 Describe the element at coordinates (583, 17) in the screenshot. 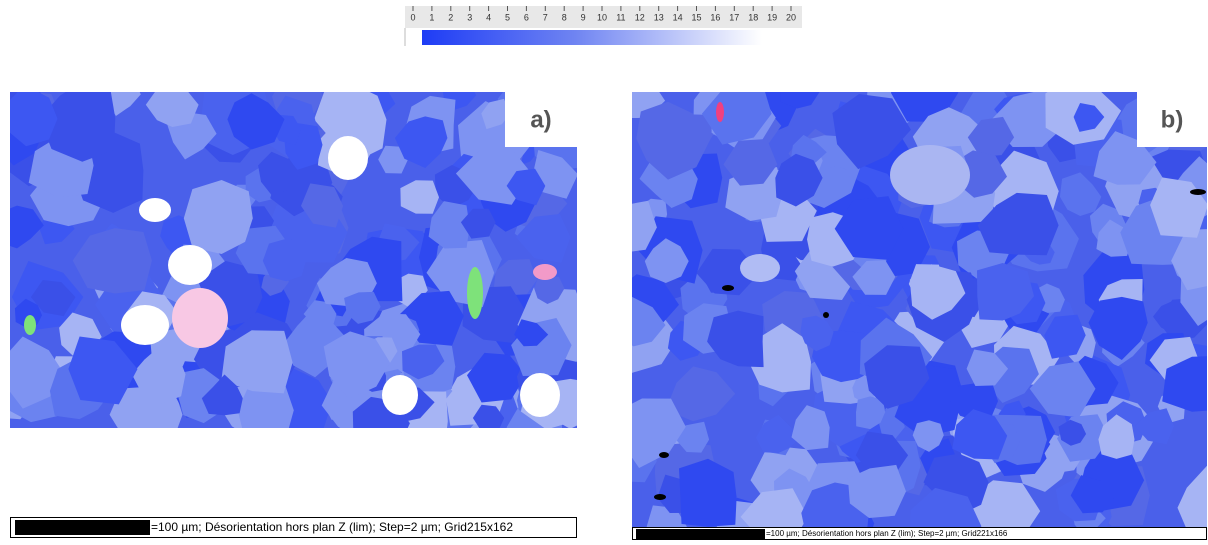

I see `tick-label: 9` at that location.